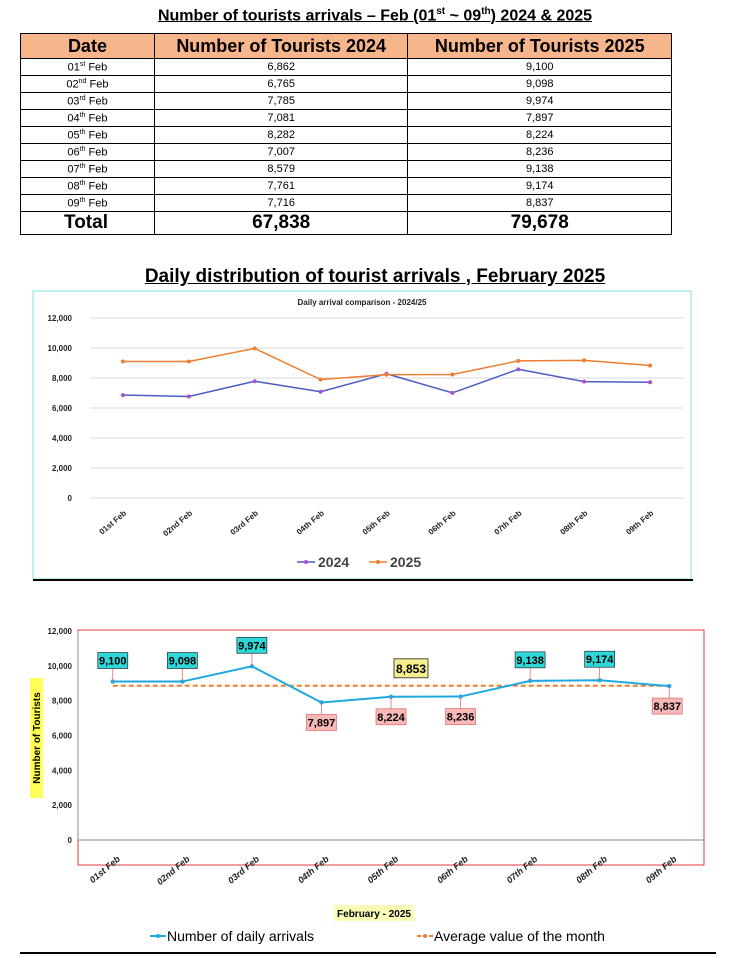 This screenshot has width=750, height=961. Describe the element at coordinates (313, 870) in the screenshot. I see `x-tick-label: 04th Feb` at that location.